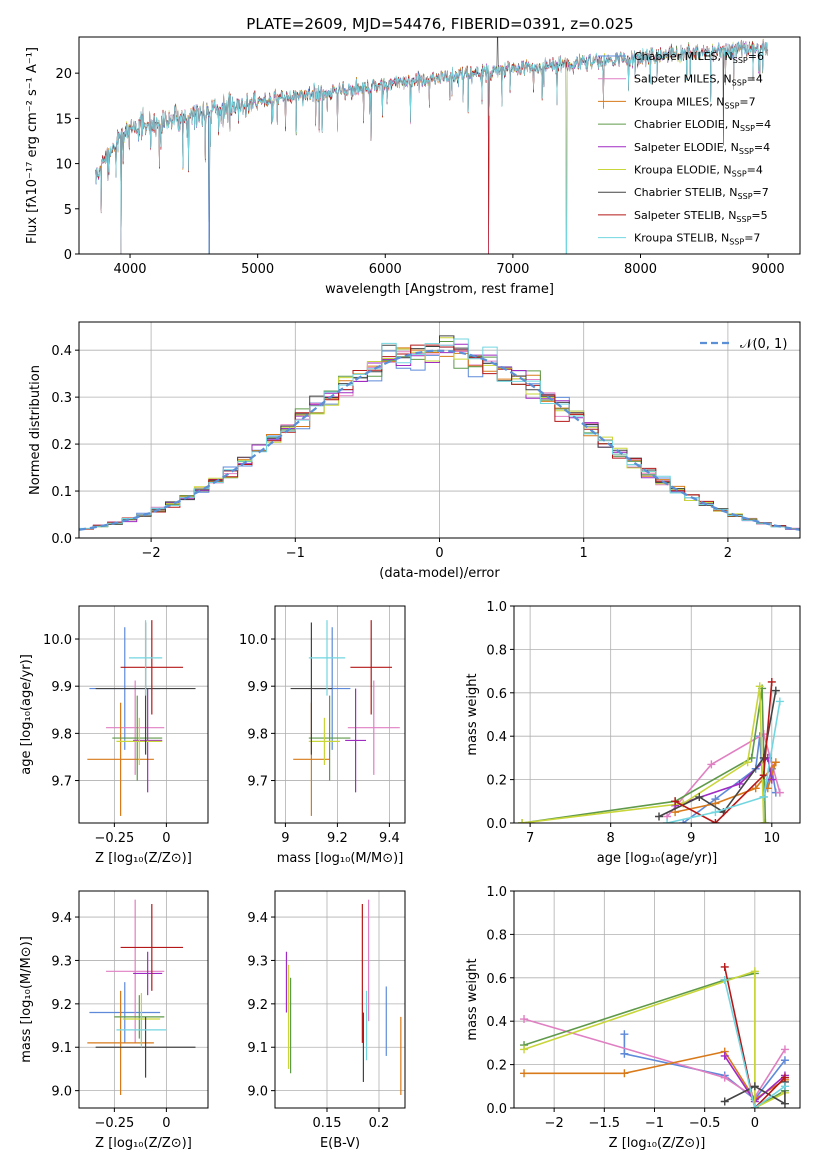 The image size is (819, 1170). I want to click on legend-entry-3: Chabrier ELODIE, NSSP=4, so click(702, 125).